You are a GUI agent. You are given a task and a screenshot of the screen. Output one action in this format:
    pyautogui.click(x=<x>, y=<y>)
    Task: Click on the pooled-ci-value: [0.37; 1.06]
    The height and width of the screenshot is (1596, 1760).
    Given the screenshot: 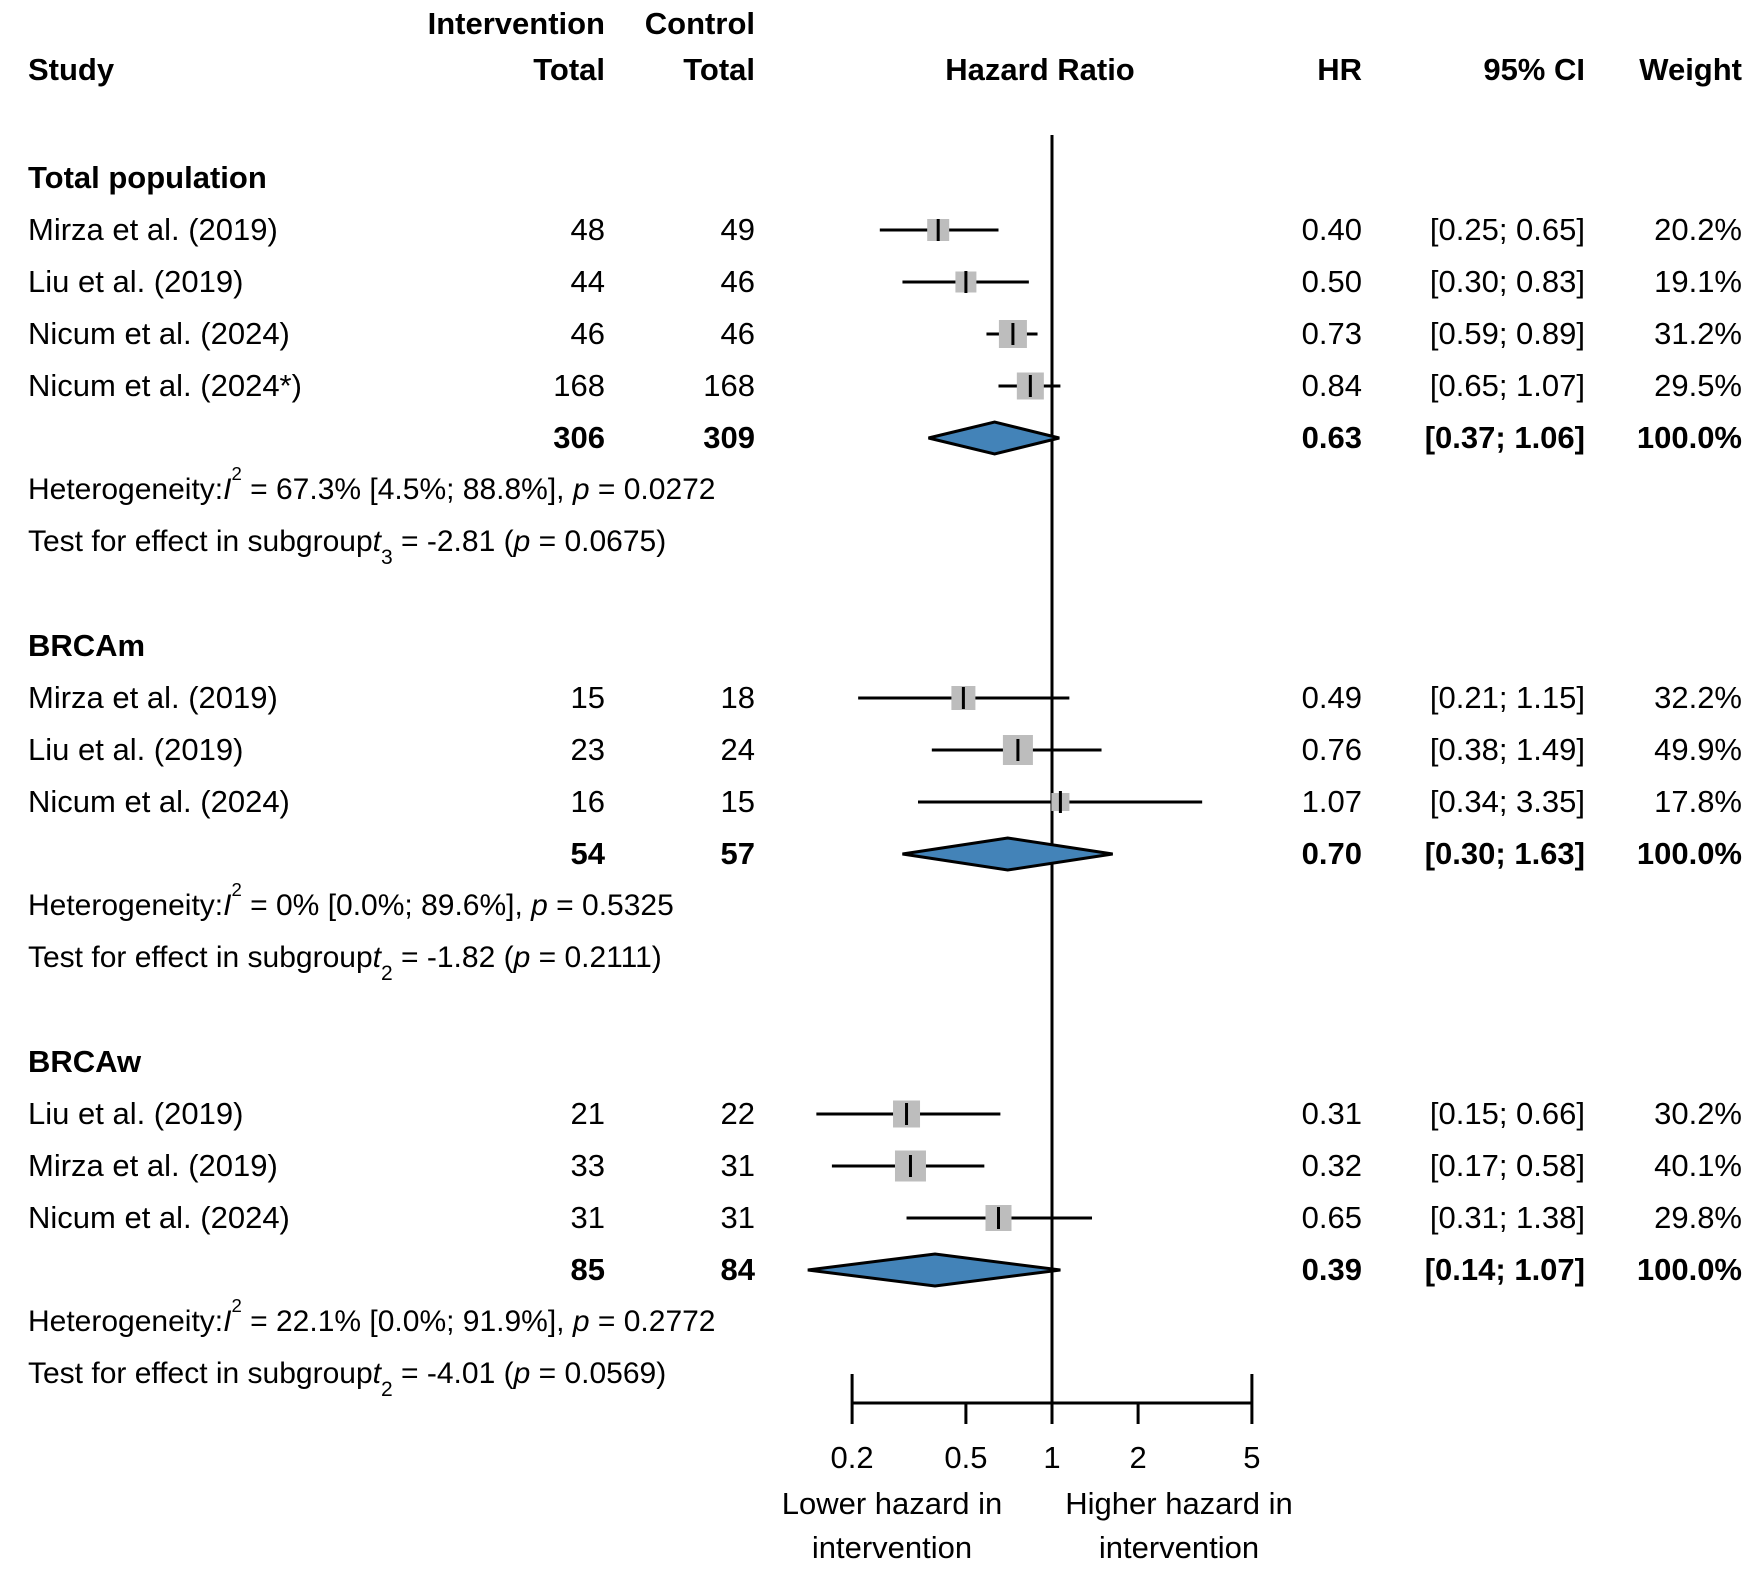 What is the action you would take?
    pyautogui.click(x=1504, y=438)
    